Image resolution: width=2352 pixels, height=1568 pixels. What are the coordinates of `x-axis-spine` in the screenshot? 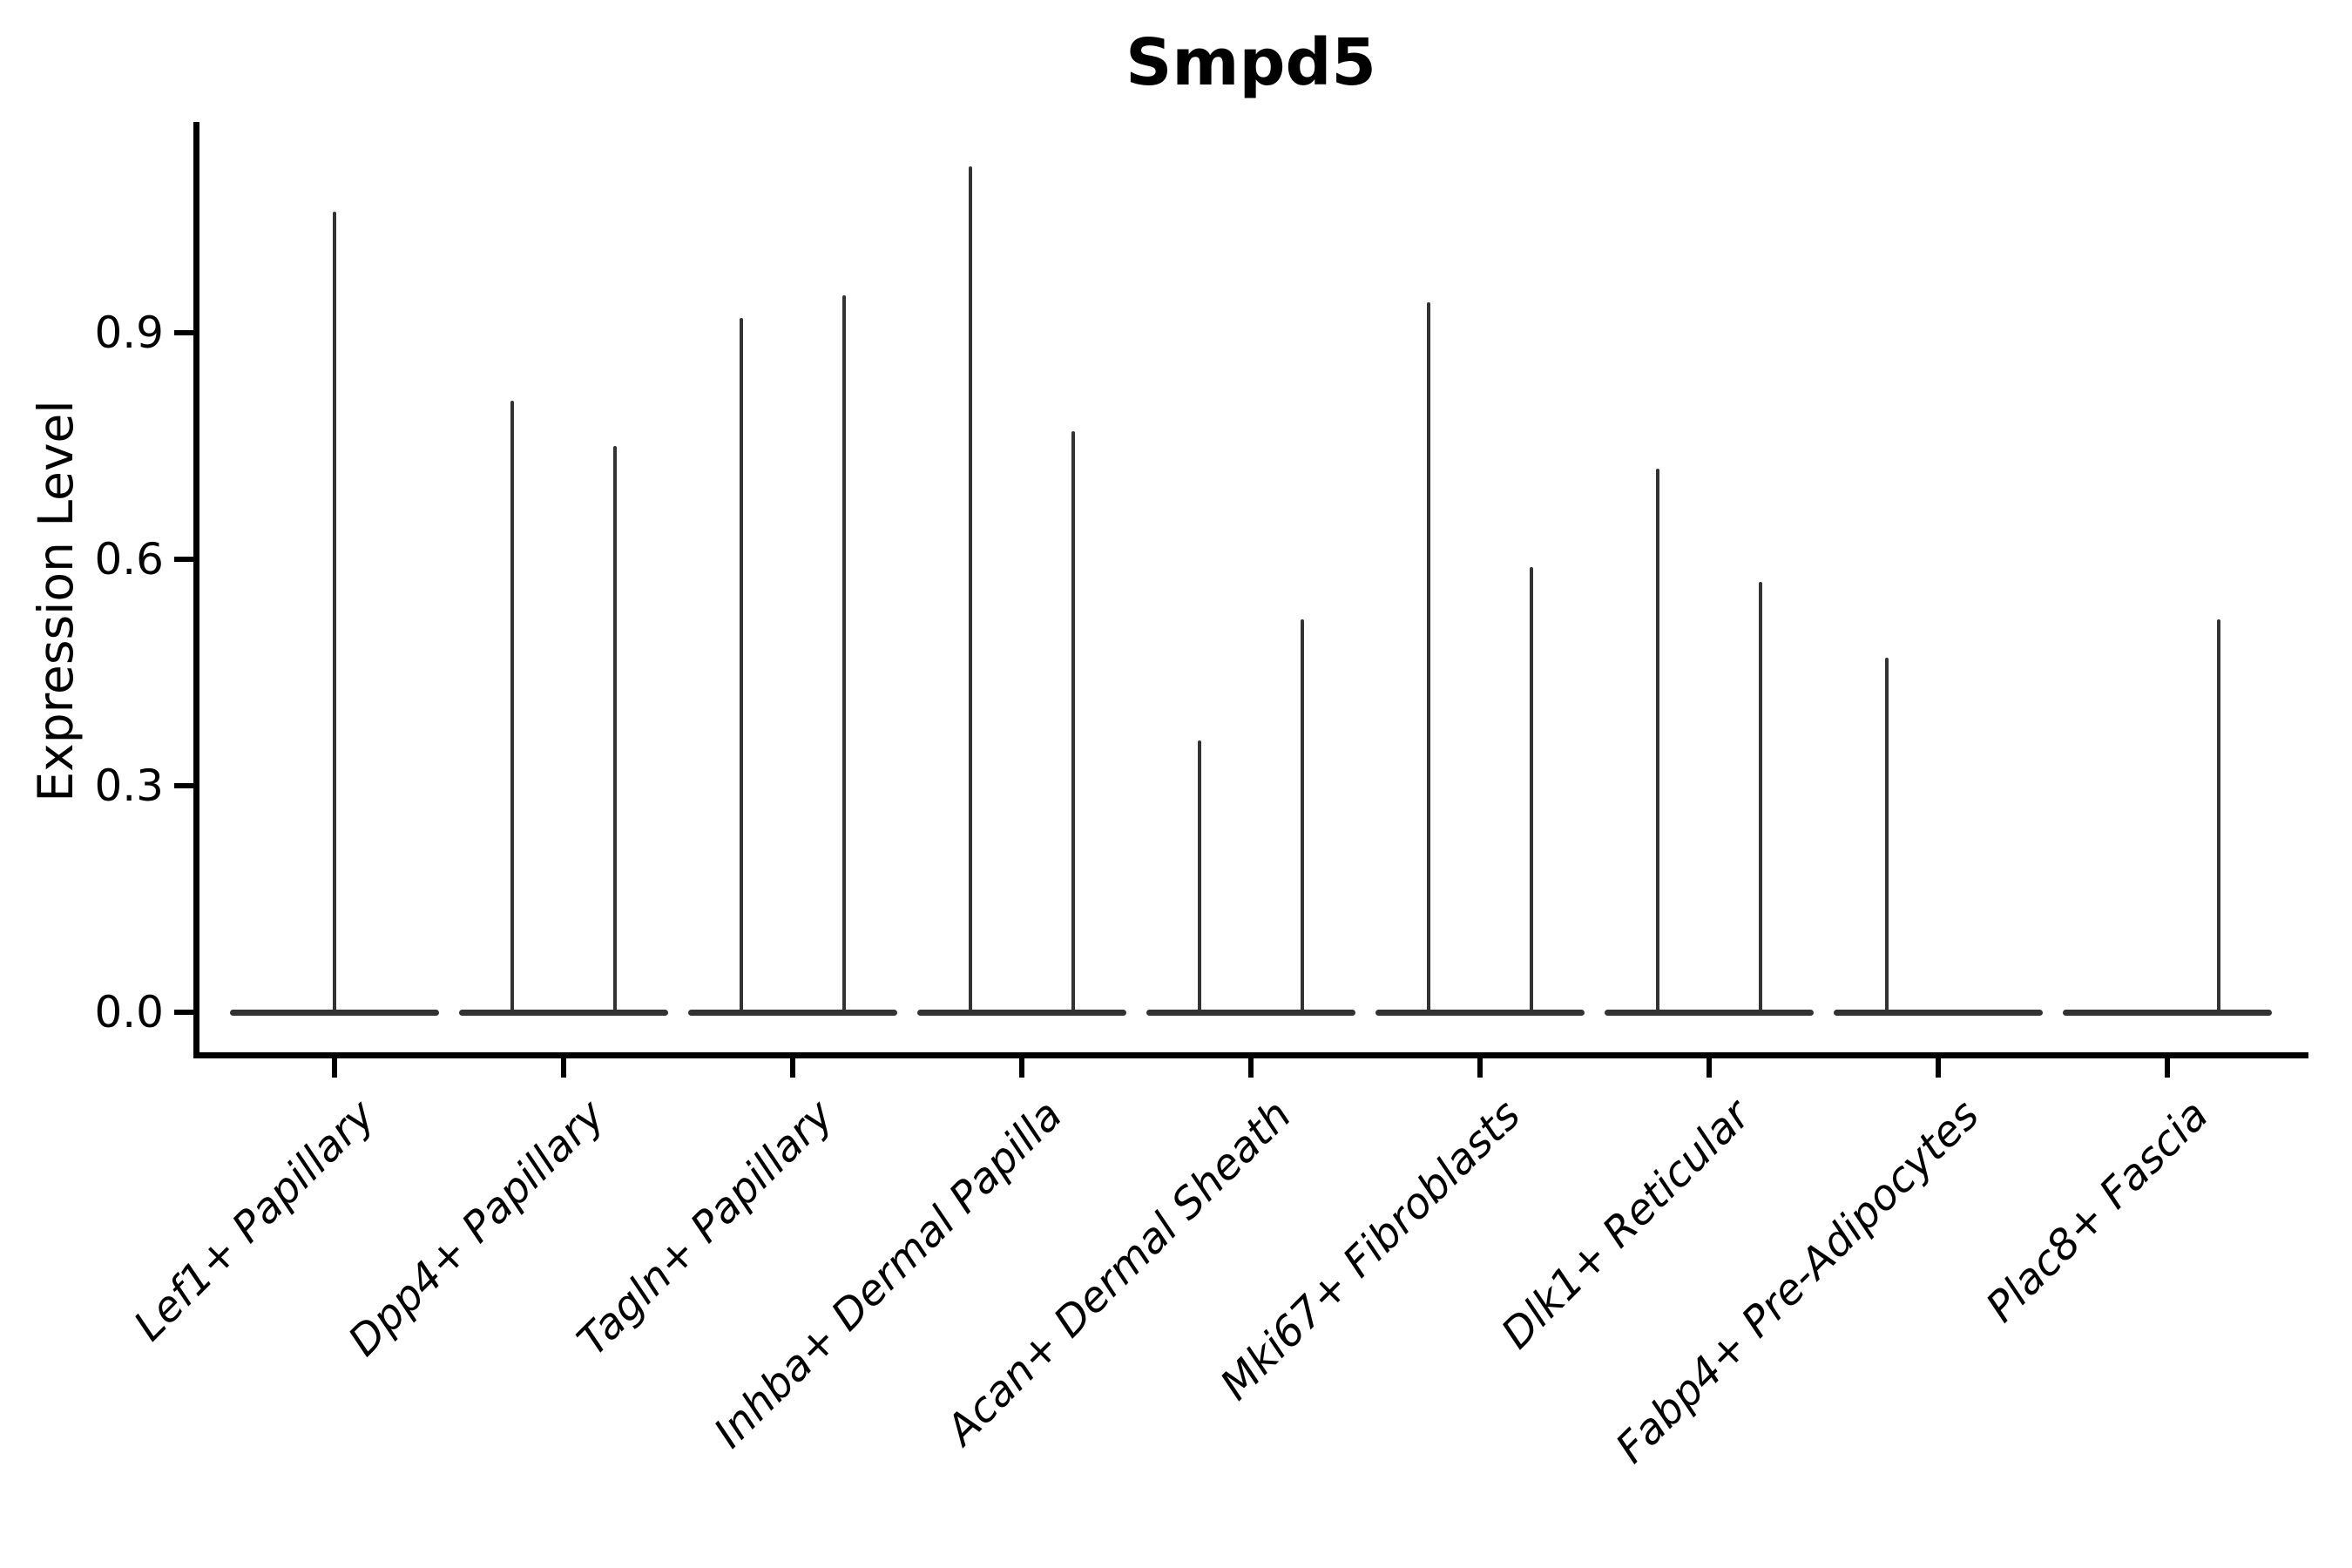 It's located at (1250, 1055).